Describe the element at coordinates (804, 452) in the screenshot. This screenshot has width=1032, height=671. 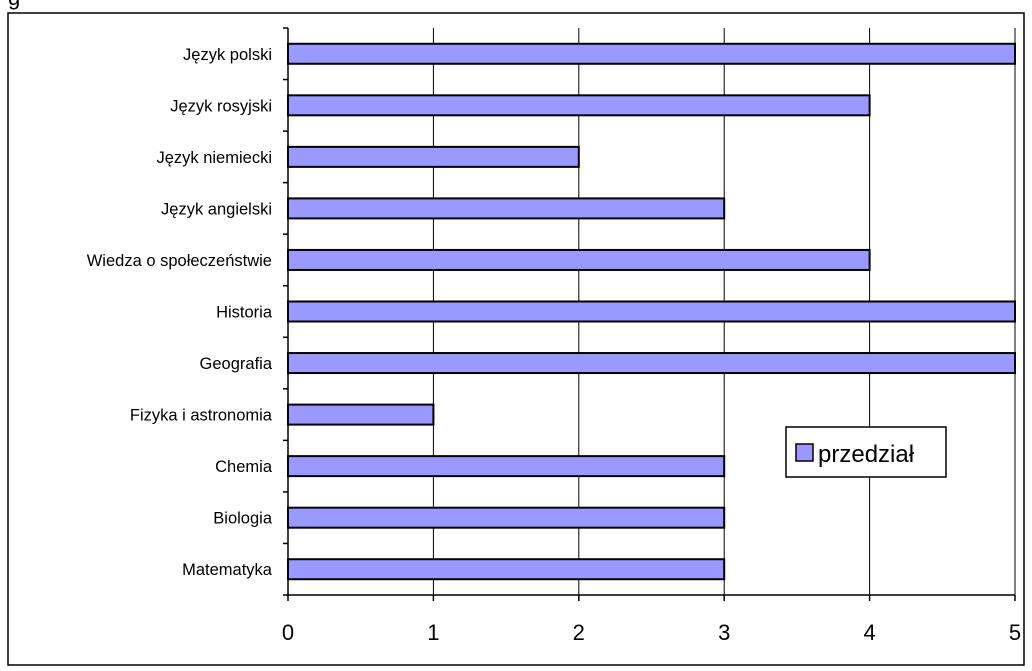
I see `legend-swatch` at that location.